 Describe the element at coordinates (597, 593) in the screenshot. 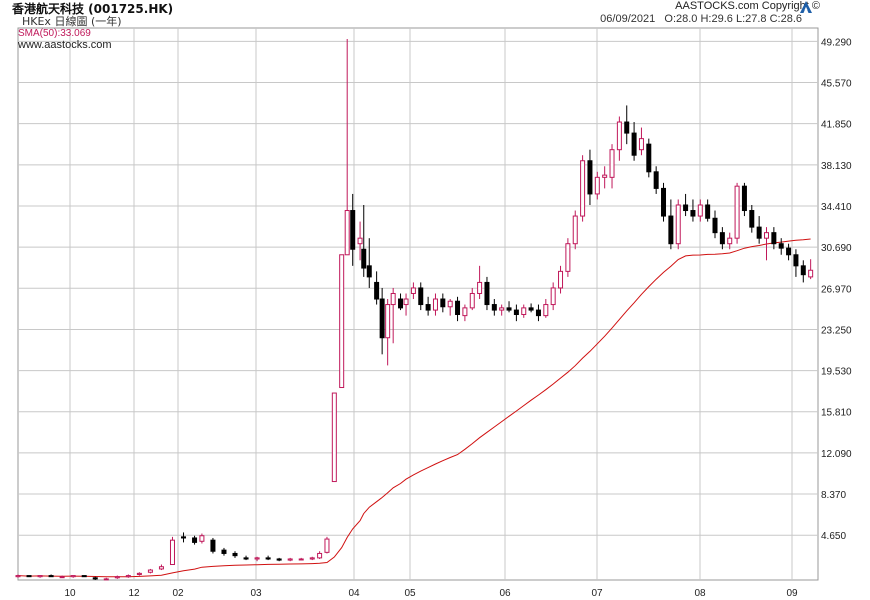

I see `x-tick-label: 07` at that location.